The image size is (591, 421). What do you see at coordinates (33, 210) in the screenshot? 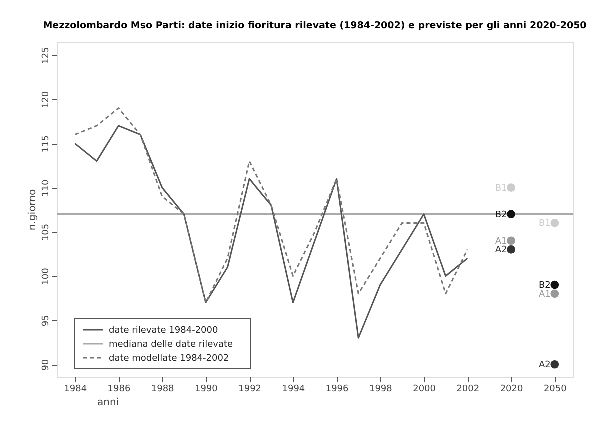
I see `y-axis-title: n.giorno` at bounding box center [33, 210].